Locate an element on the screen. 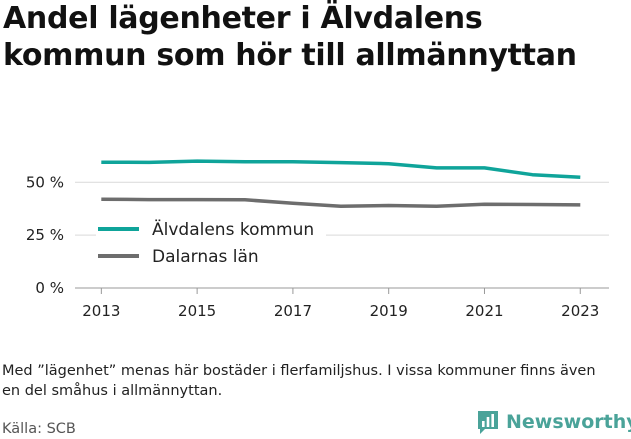 Image resolution: width=631 pixels, height=439 pixels. y-axis-tick-labels: 0 % 25 % 50 % is located at coordinates (45, 235).